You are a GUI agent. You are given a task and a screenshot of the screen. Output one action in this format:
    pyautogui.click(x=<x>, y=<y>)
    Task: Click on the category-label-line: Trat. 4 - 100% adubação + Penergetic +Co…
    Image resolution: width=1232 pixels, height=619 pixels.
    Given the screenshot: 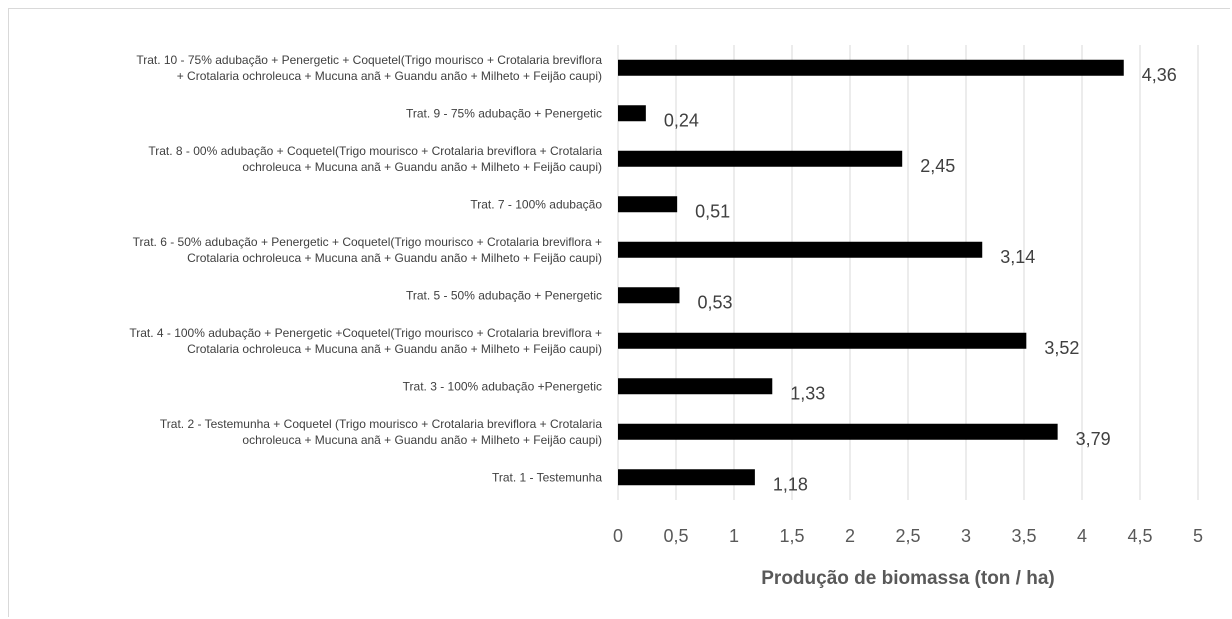 What is the action you would take?
    pyautogui.click(x=365, y=333)
    